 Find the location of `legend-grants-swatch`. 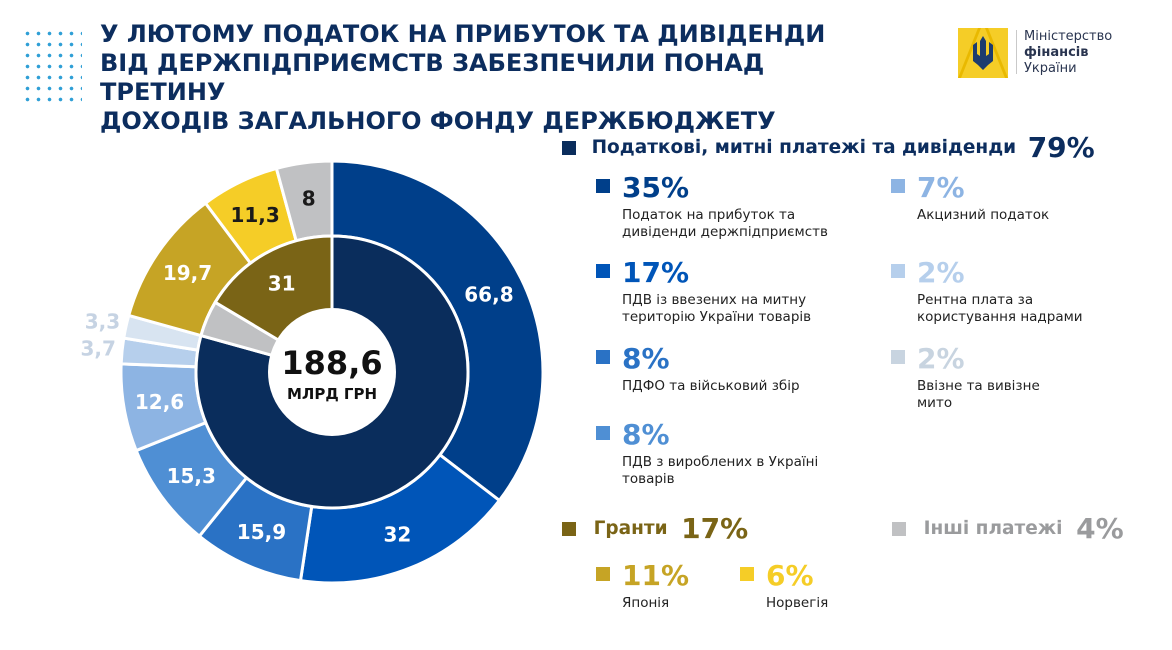

legend-grants-swatch is located at coordinates (569, 528).